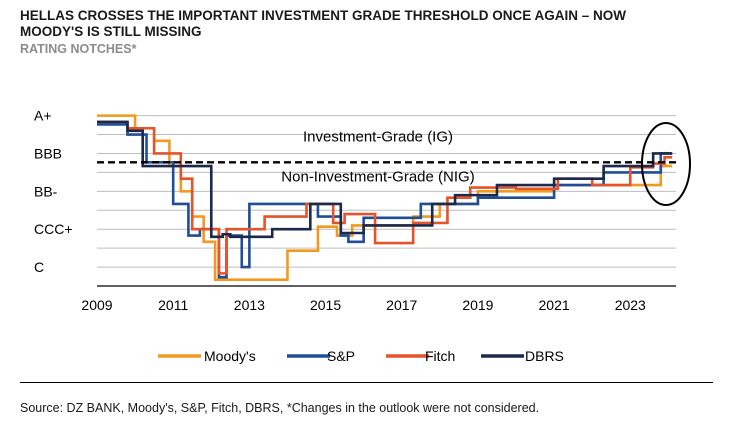 The image size is (729, 435). I want to click on x-tick-label-2009: 2009, so click(96, 305).